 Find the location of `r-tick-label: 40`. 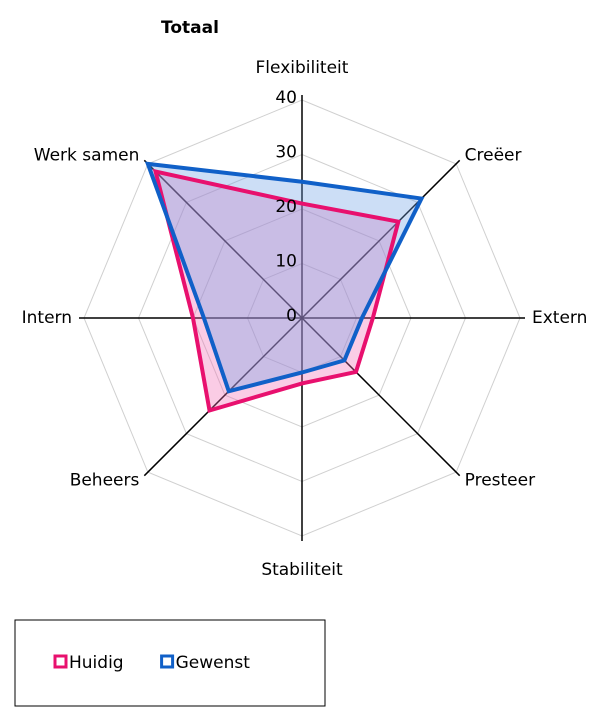

r-tick-label: 40 is located at coordinates (286, 98).